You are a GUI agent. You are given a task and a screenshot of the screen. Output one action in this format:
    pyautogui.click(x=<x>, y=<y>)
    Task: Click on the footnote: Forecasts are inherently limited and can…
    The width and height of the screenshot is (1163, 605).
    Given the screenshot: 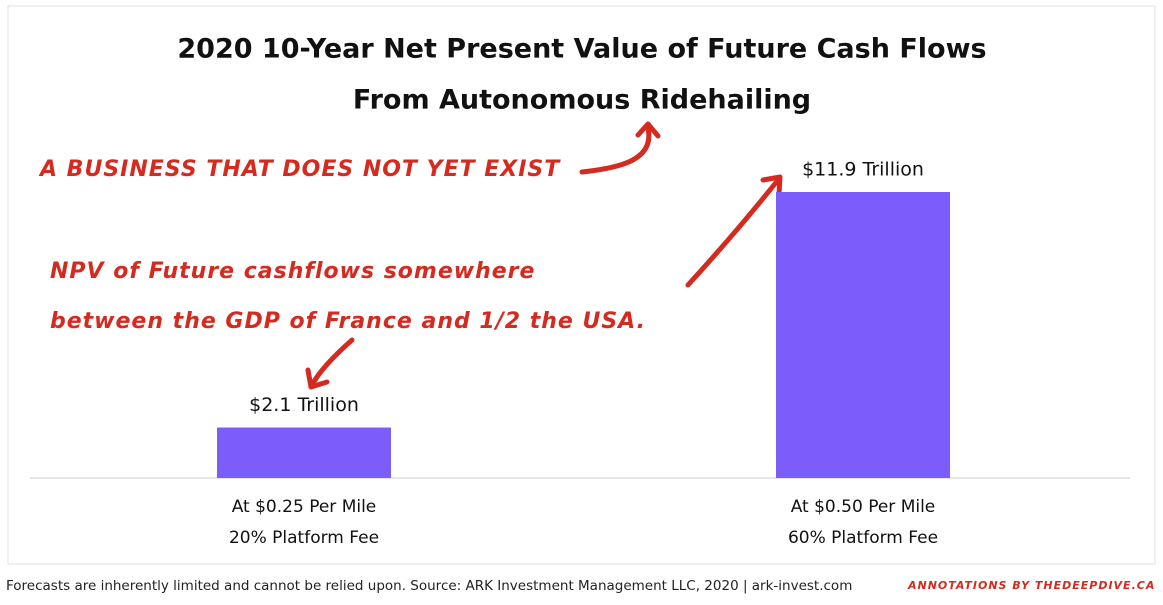 What is the action you would take?
    pyautogui.click(x=429, y=586)
    